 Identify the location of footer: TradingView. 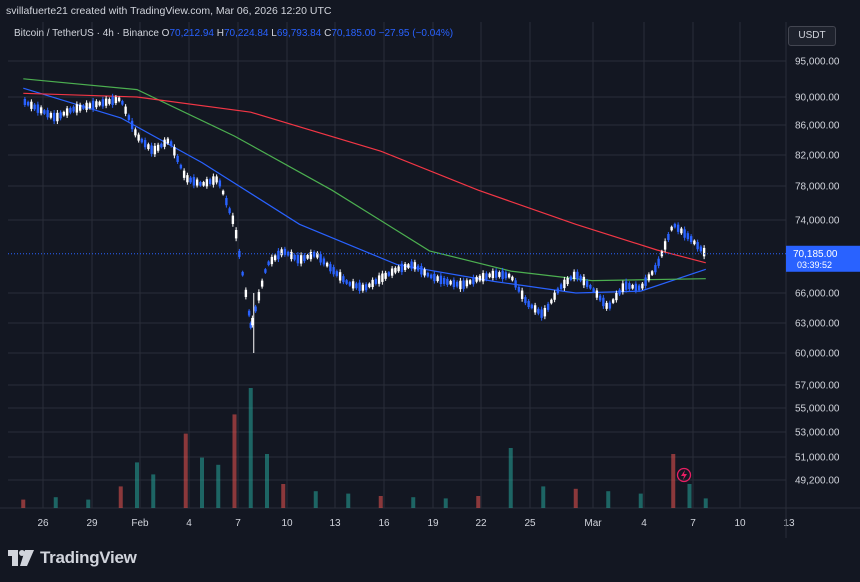
(430, 560).